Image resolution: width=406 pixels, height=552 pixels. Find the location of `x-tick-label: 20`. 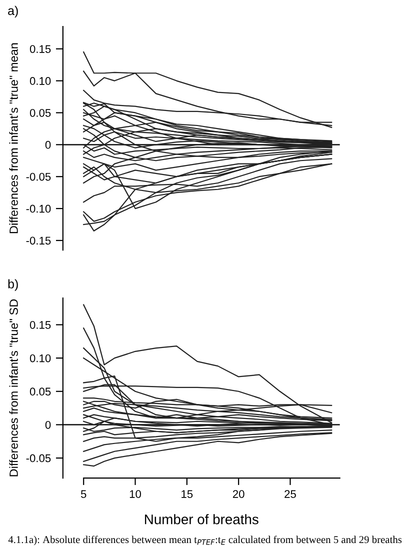

x-tick-label: 20 is located at coordinates (238, 494).